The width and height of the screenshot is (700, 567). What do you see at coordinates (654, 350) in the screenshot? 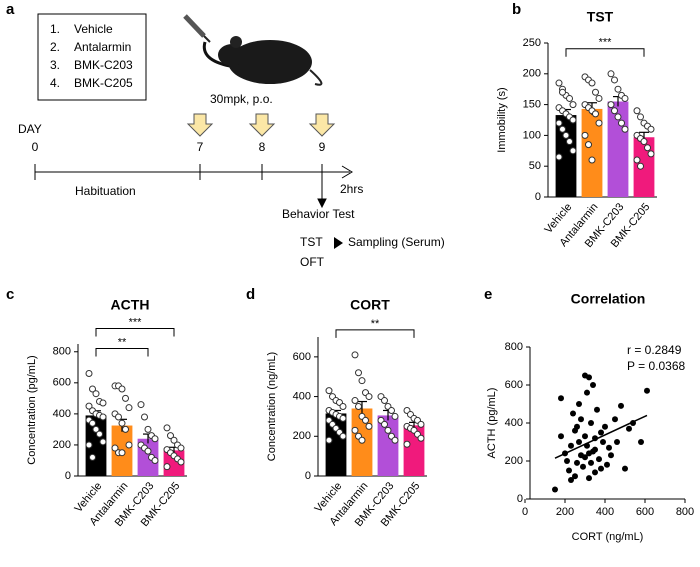
I see `annotation: r = 0.2849` at bounding box center [654, 350].